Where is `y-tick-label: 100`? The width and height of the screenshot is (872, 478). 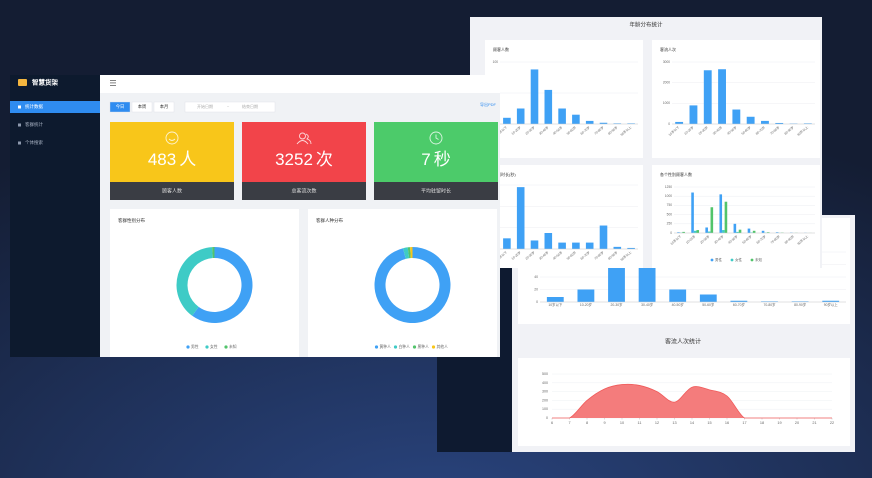
y-tick-label: 100 is located at coordinates (496, 62).